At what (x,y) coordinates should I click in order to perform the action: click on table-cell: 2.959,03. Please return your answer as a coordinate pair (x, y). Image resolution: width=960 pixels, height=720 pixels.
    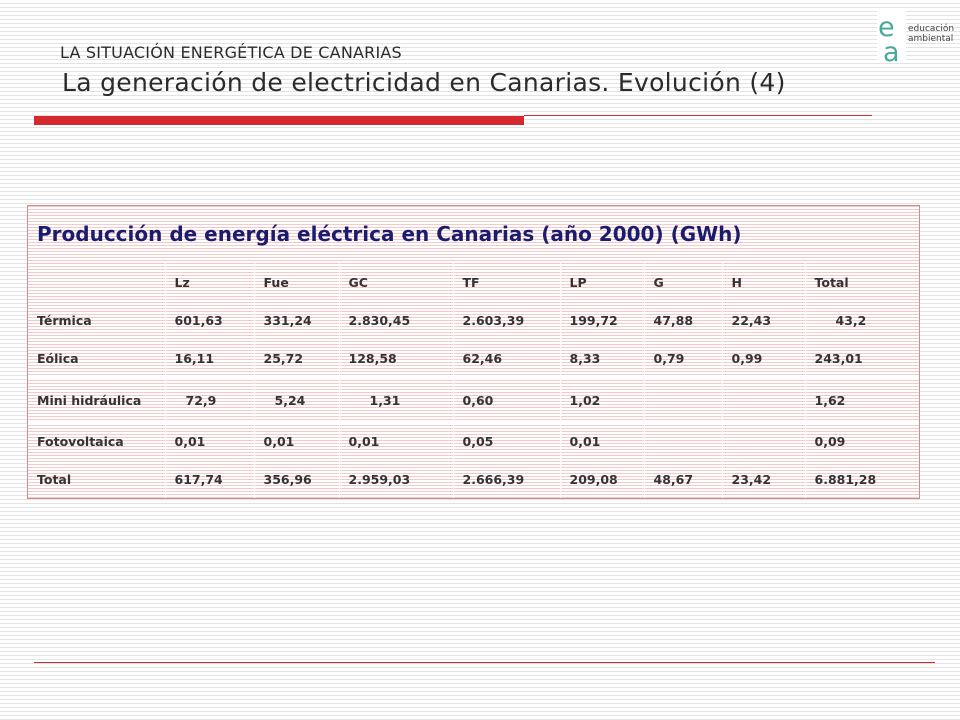
    Looking at the image, I should click on (395, 479).